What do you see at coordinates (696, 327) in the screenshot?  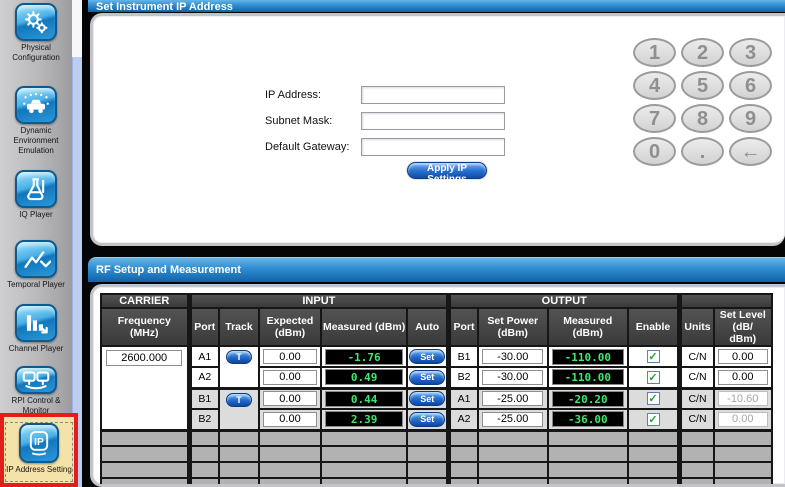 I see `col-header-units: Units` at bounding box center [696, 327].